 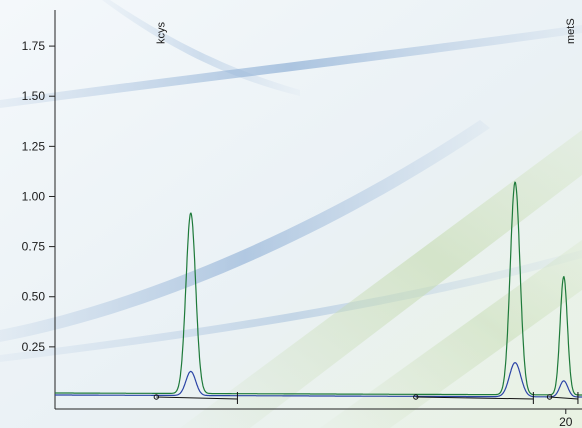 What do you see at coordinates (566, 421) in the screenshot?
I see `x-tick-label: 20` at bounding box center [566, 421].